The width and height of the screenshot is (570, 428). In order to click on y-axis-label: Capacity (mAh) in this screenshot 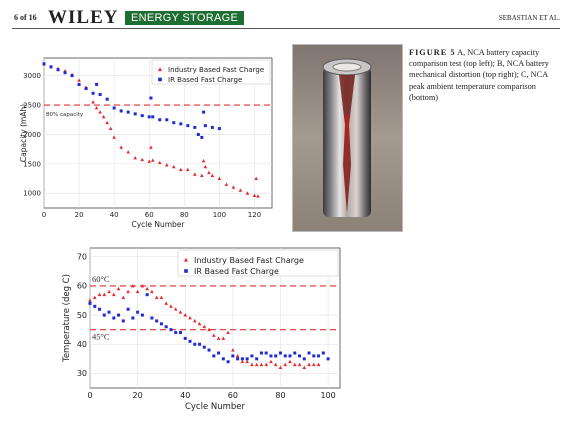, I will do `click(23, 133)`.